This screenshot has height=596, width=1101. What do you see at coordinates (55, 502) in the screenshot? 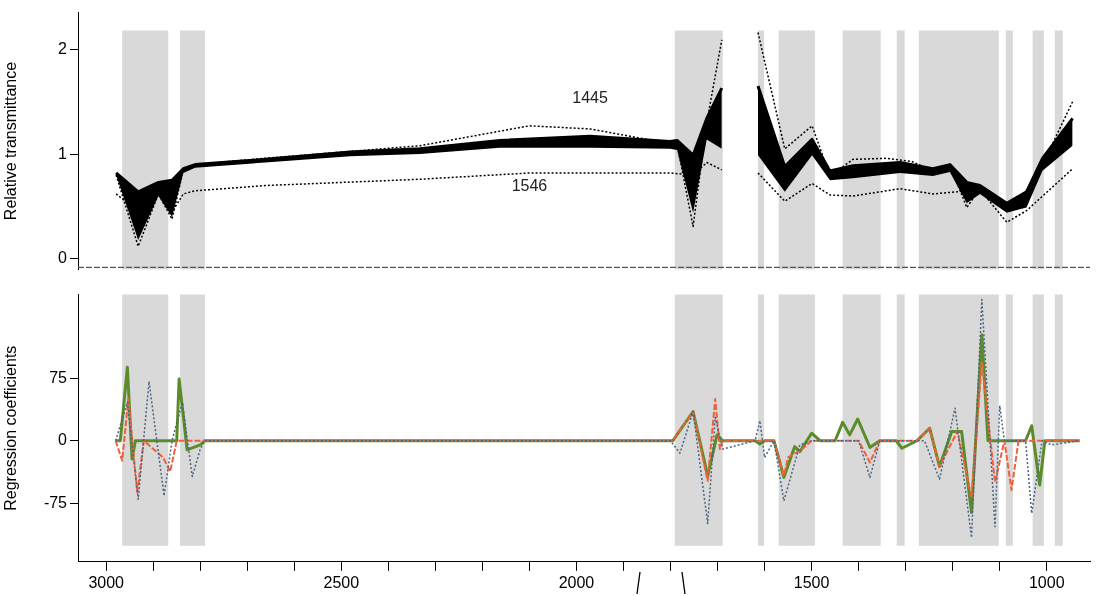
I see `y-tick-label: -75` at bounding box center [55, 502].